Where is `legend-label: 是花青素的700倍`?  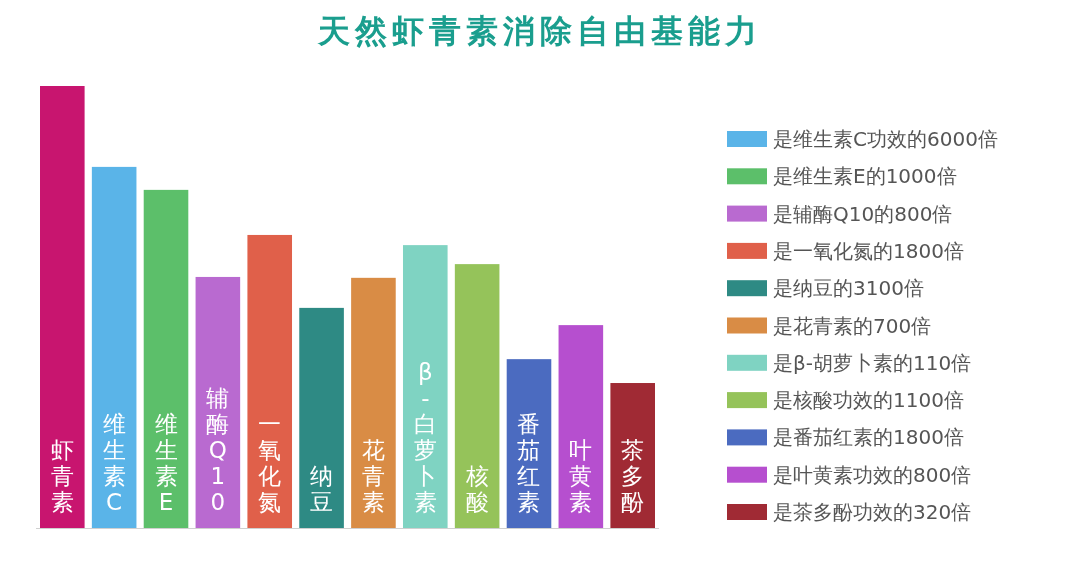 legend-label: 是花青素的700倍 is located at coordinates (852, 325).